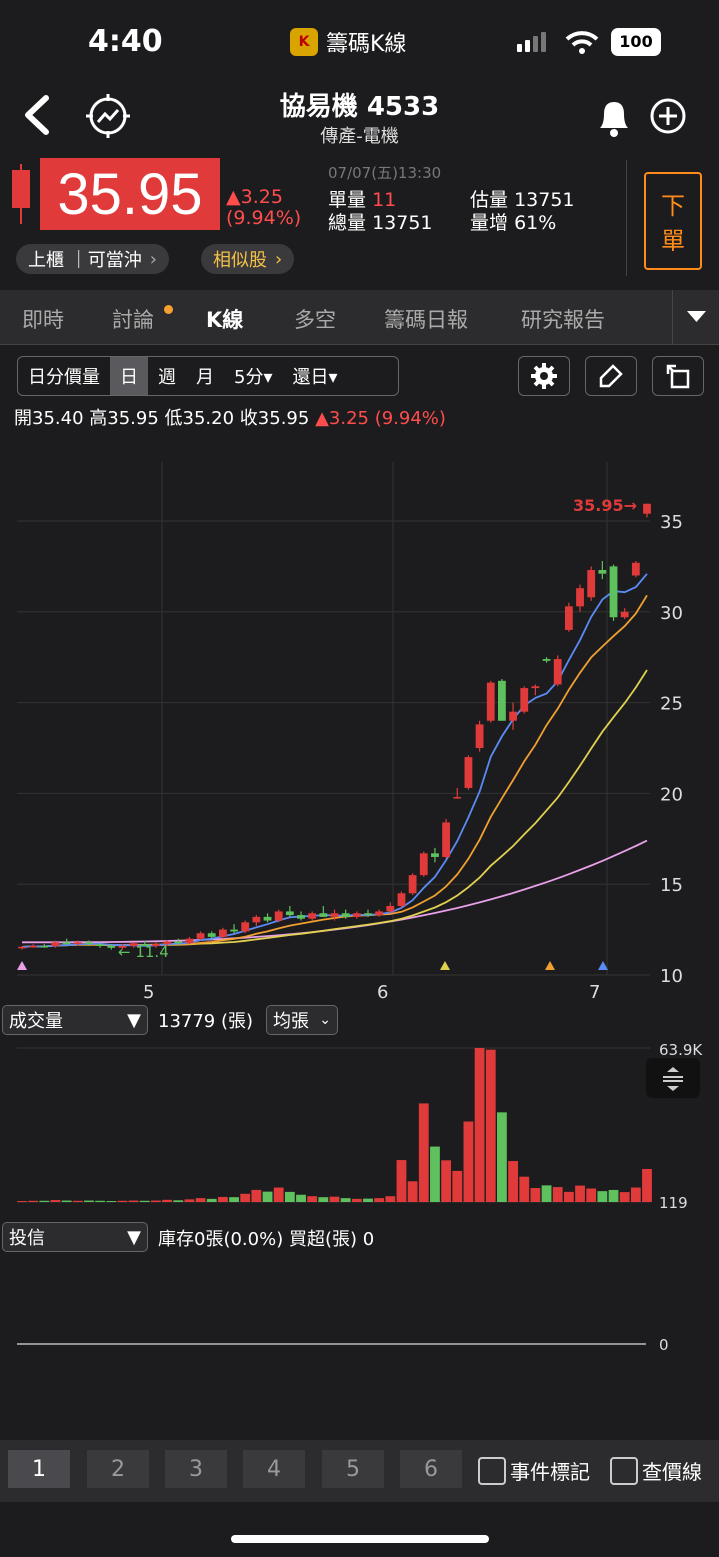 This screenshot has height=1557, width=719. Describe the element at coordinates (167, 377) in the screenshot. I see `seg-week: 週` at that location.